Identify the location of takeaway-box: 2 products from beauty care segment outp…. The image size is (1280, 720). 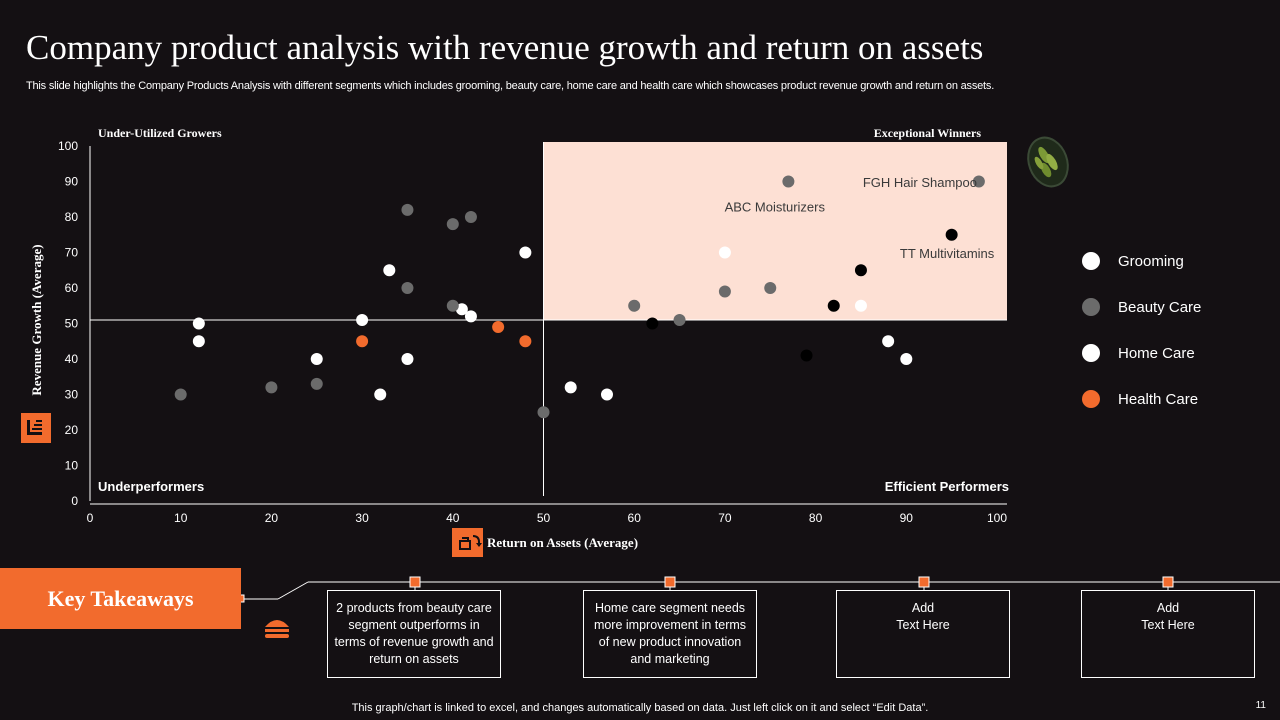
(414, 634).